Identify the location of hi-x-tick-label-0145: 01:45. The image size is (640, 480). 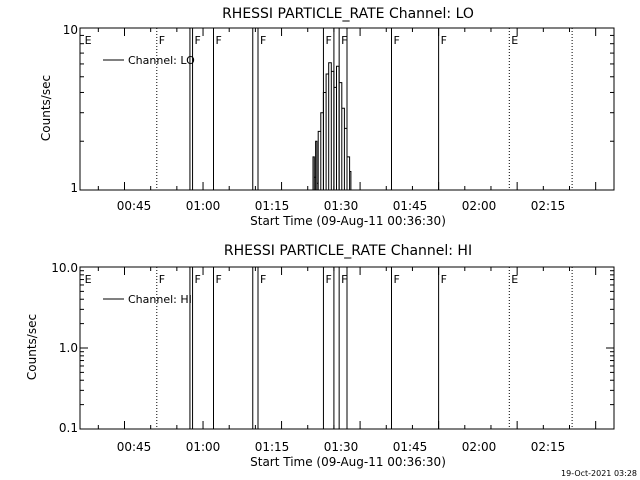
(410, 447).